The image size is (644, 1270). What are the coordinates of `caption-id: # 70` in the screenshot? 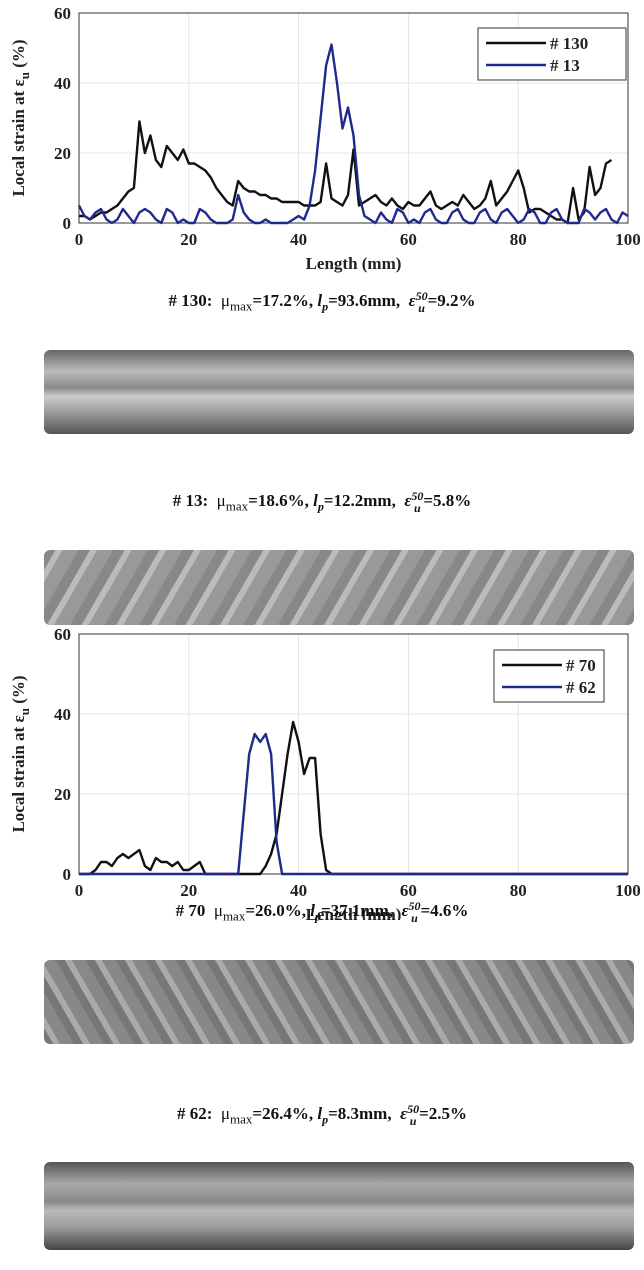 It's located at (190, 910).